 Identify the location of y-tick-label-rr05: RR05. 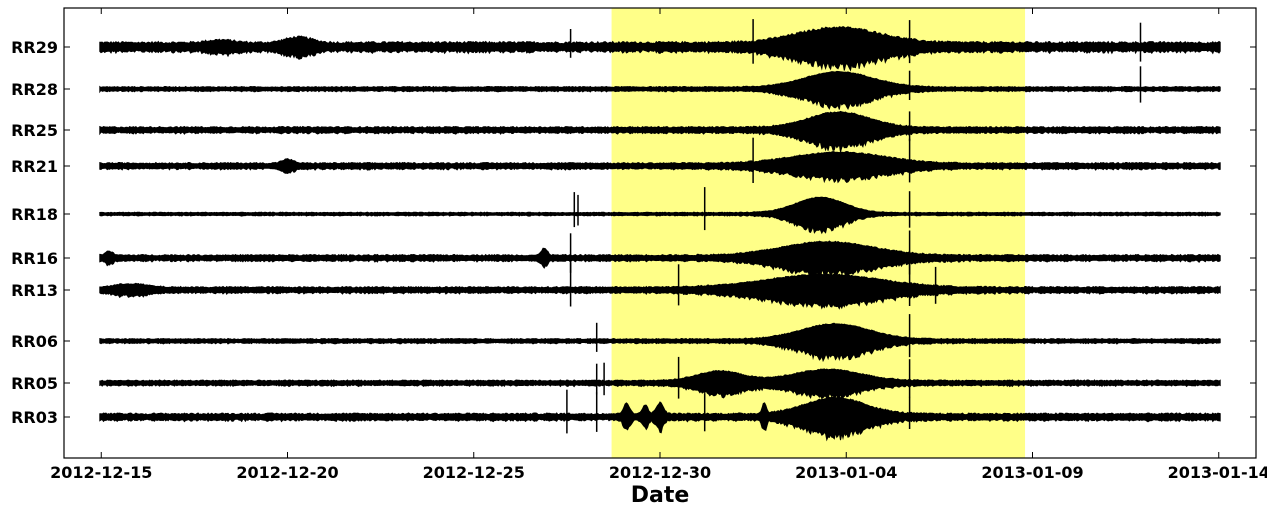
(34, 383).